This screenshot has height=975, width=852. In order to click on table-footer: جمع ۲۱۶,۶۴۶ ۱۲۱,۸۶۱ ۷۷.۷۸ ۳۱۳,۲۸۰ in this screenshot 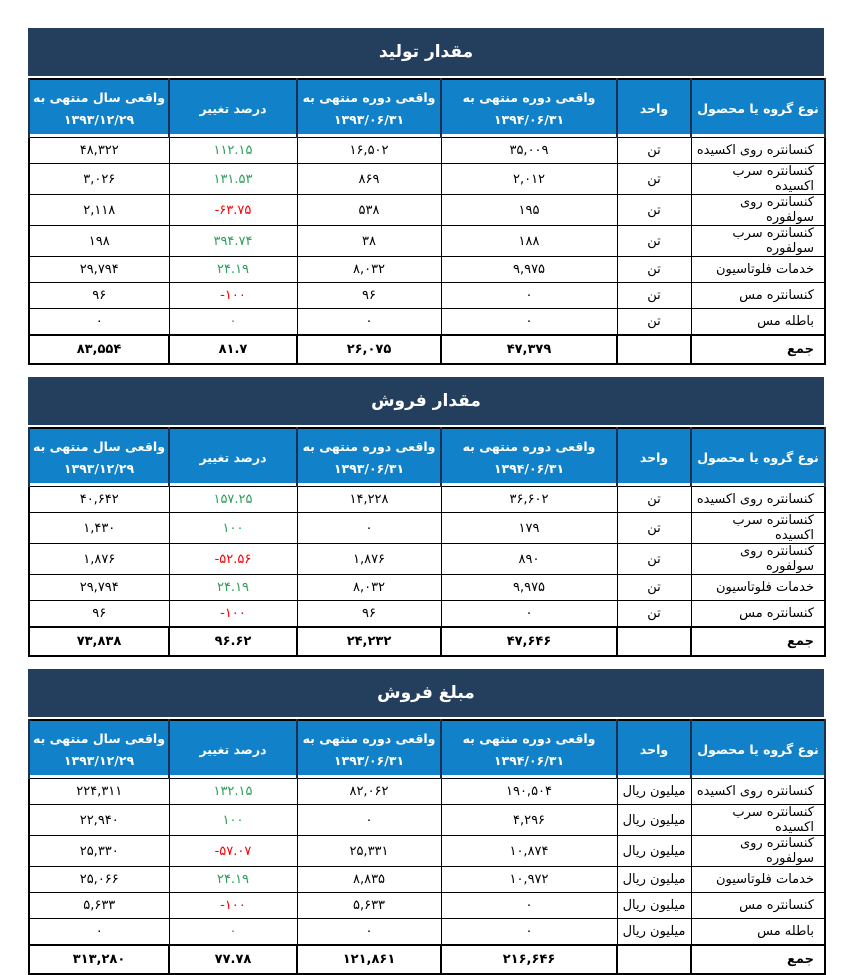, I will do `click(427, 959)`.